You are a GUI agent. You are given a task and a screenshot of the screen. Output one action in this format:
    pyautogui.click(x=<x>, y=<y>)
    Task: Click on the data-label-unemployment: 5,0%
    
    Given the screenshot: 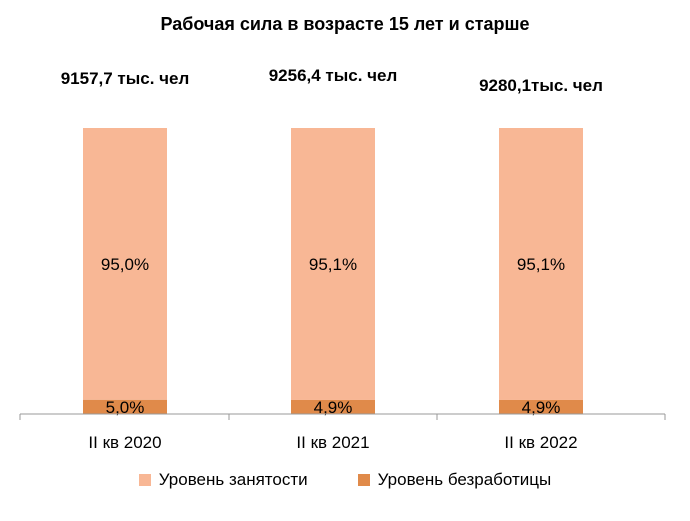 What is the action you would take?
    pyautogui.click(x=125, y=407)
    